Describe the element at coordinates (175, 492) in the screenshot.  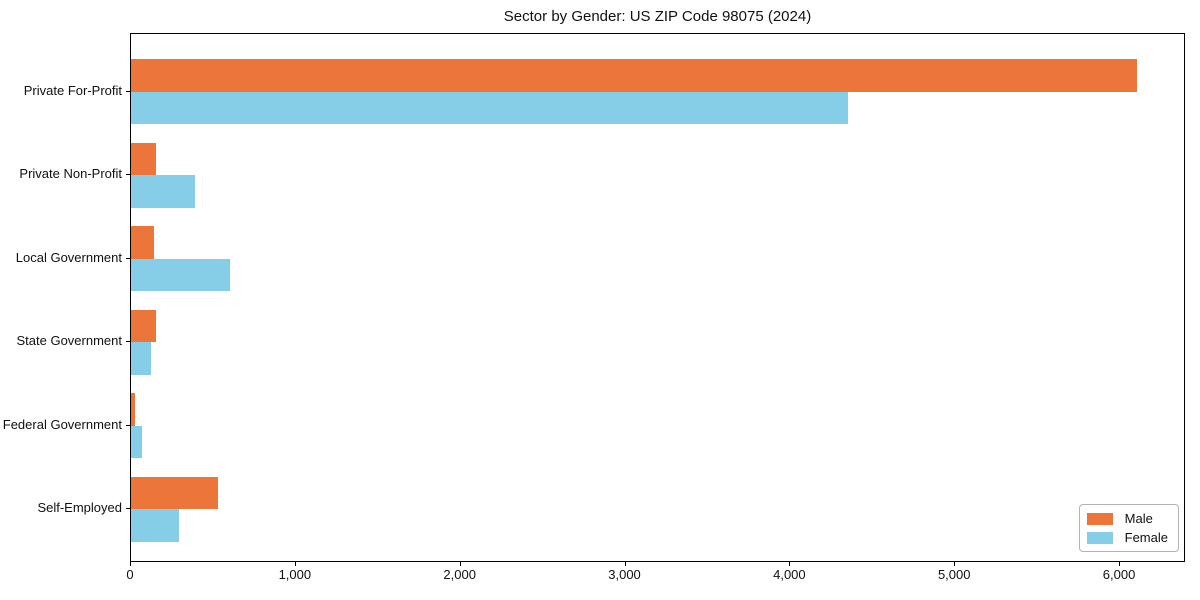
I see `bar-male-self-employed` at that location.